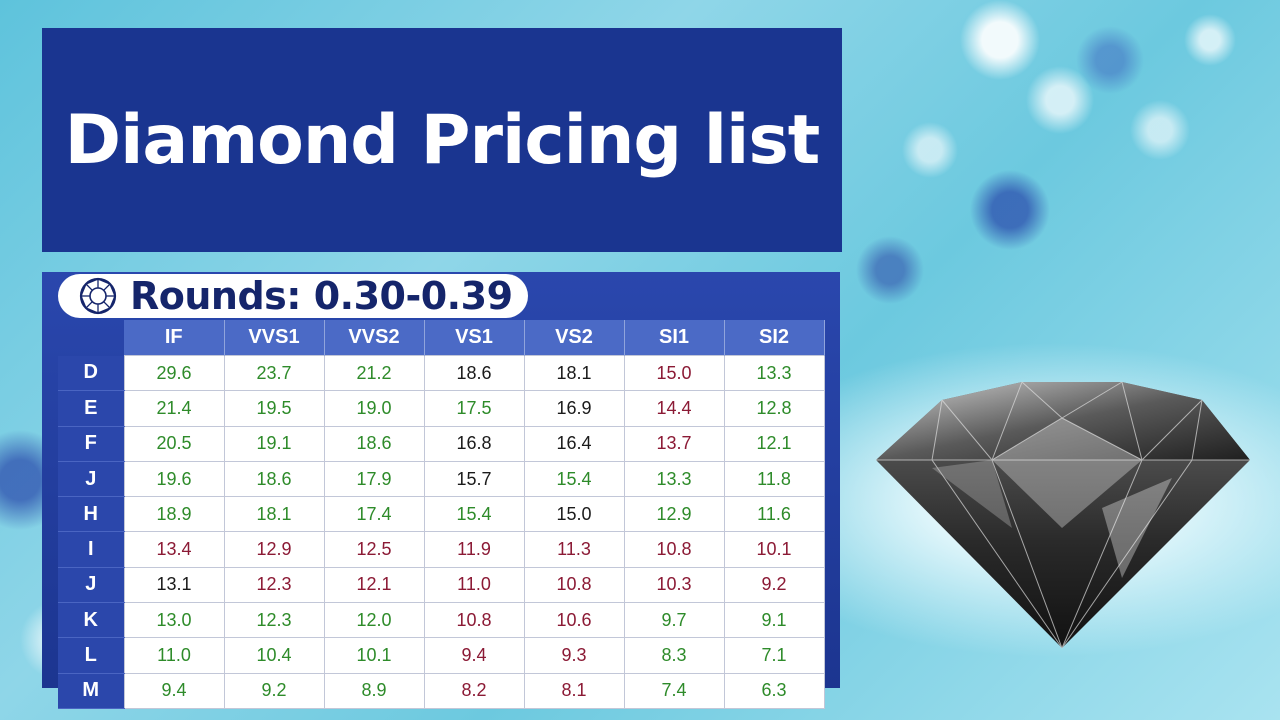 The width and height of the screenshot is (1280, 720). I want to click on price-cell: 20.5, so click(174, 443).